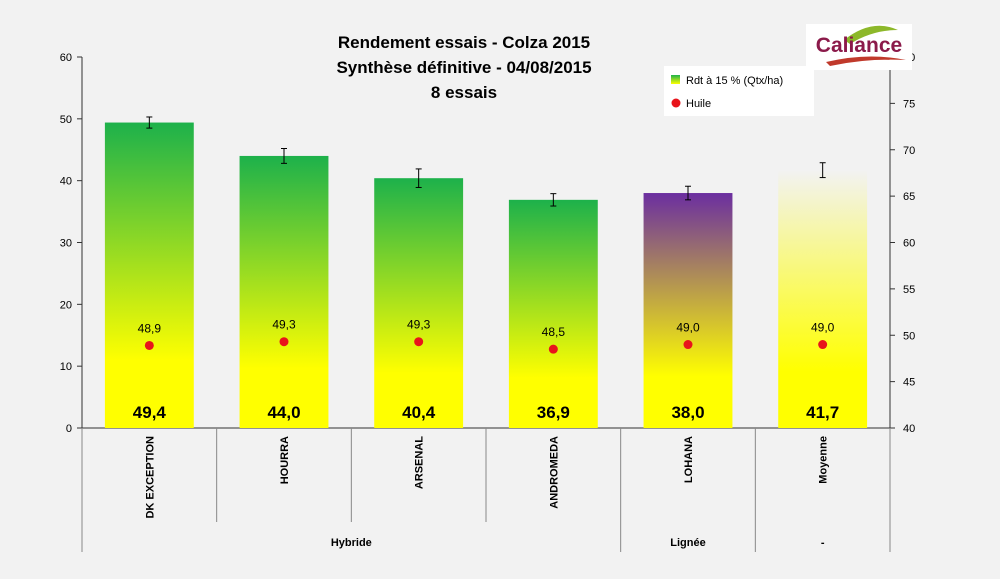 The image size is (1000, 579). Describe the element at coordinates (351, 543) in the screenshot. I see `group-label: Hybride` at that location.